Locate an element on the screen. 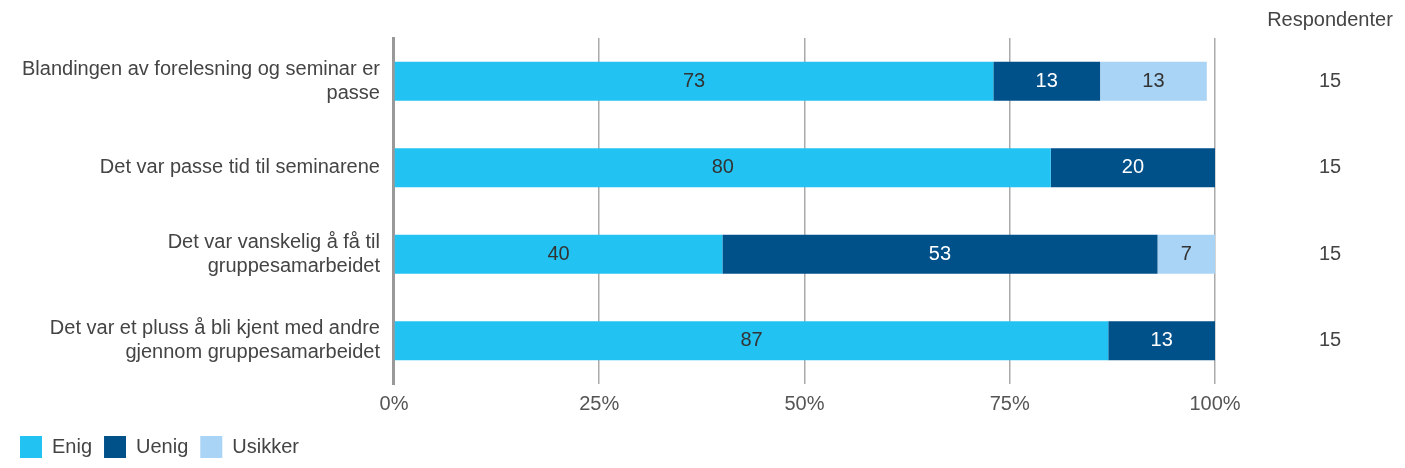  legend-label: Enig is located at coordinates (72, 445).